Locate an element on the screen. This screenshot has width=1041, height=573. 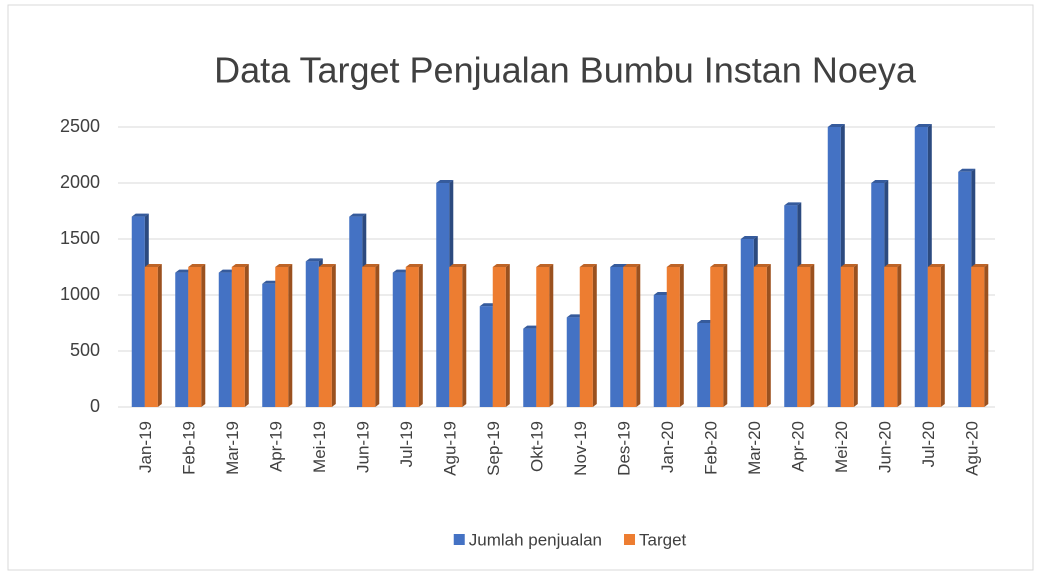
x-tick-label: Jun-19 is located at coordinates (363, 447).